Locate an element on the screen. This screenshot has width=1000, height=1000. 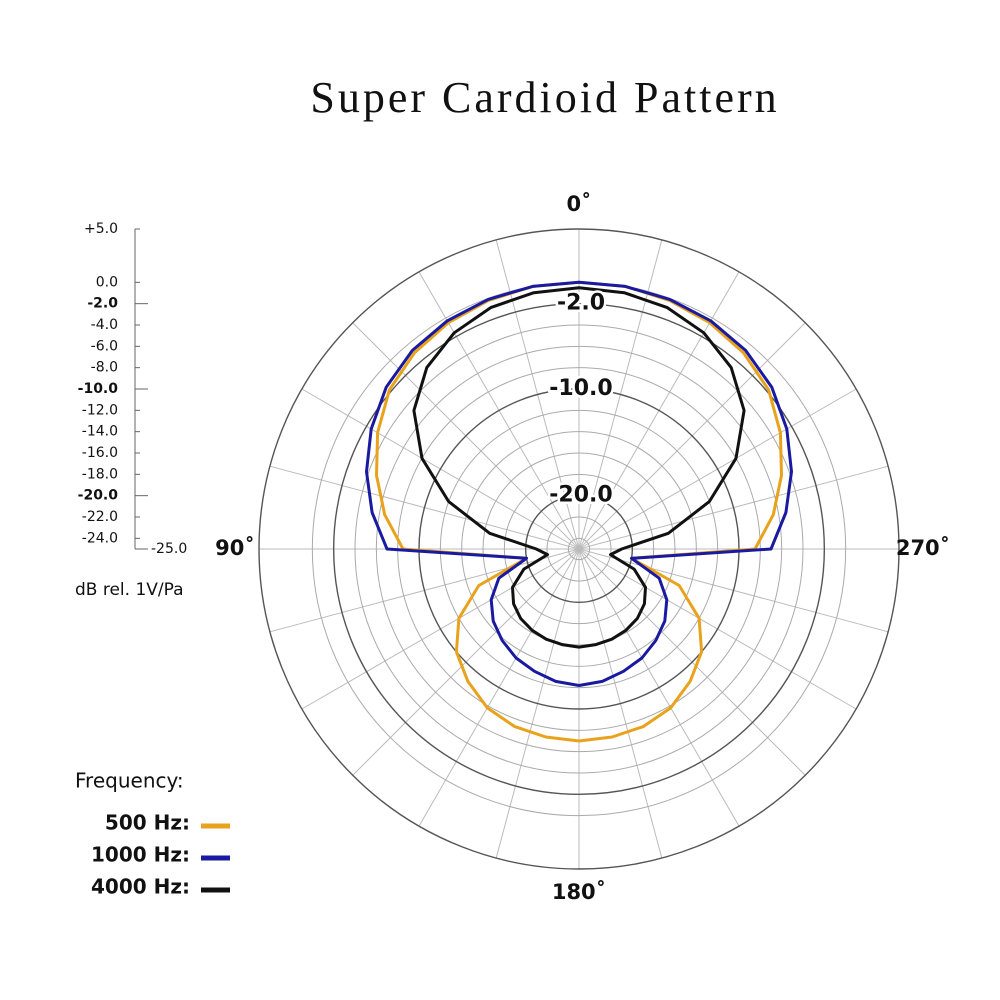
ring-label: -10.0 is located at coordinates (580, 388).